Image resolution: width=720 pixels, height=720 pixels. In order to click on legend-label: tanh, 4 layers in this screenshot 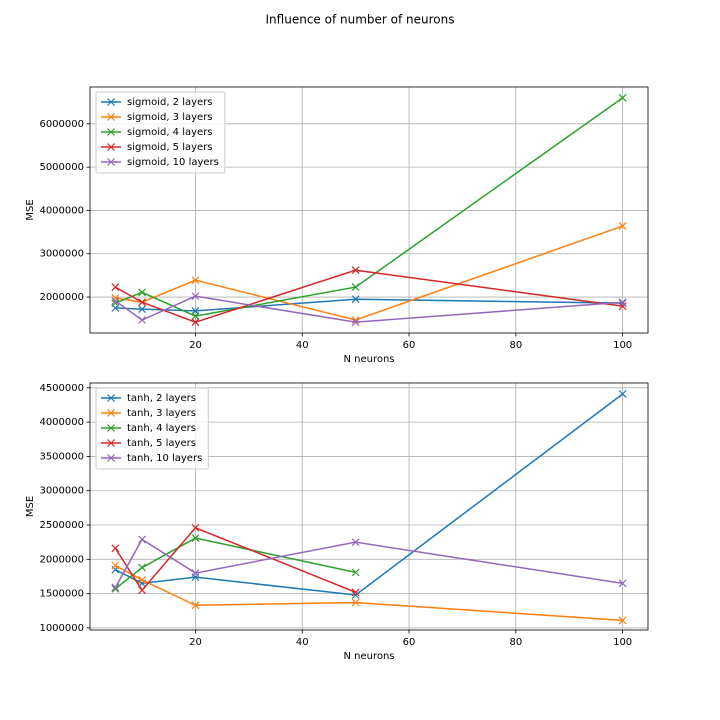, I will do `click(161, 428)`.